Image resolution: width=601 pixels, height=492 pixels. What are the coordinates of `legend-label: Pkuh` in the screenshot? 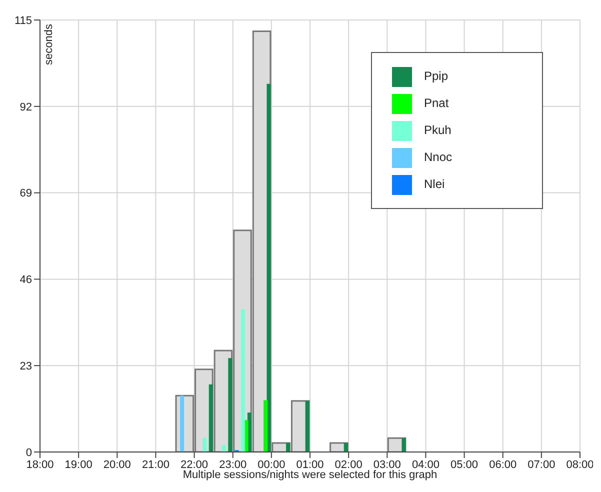 It's located at (438, 130).